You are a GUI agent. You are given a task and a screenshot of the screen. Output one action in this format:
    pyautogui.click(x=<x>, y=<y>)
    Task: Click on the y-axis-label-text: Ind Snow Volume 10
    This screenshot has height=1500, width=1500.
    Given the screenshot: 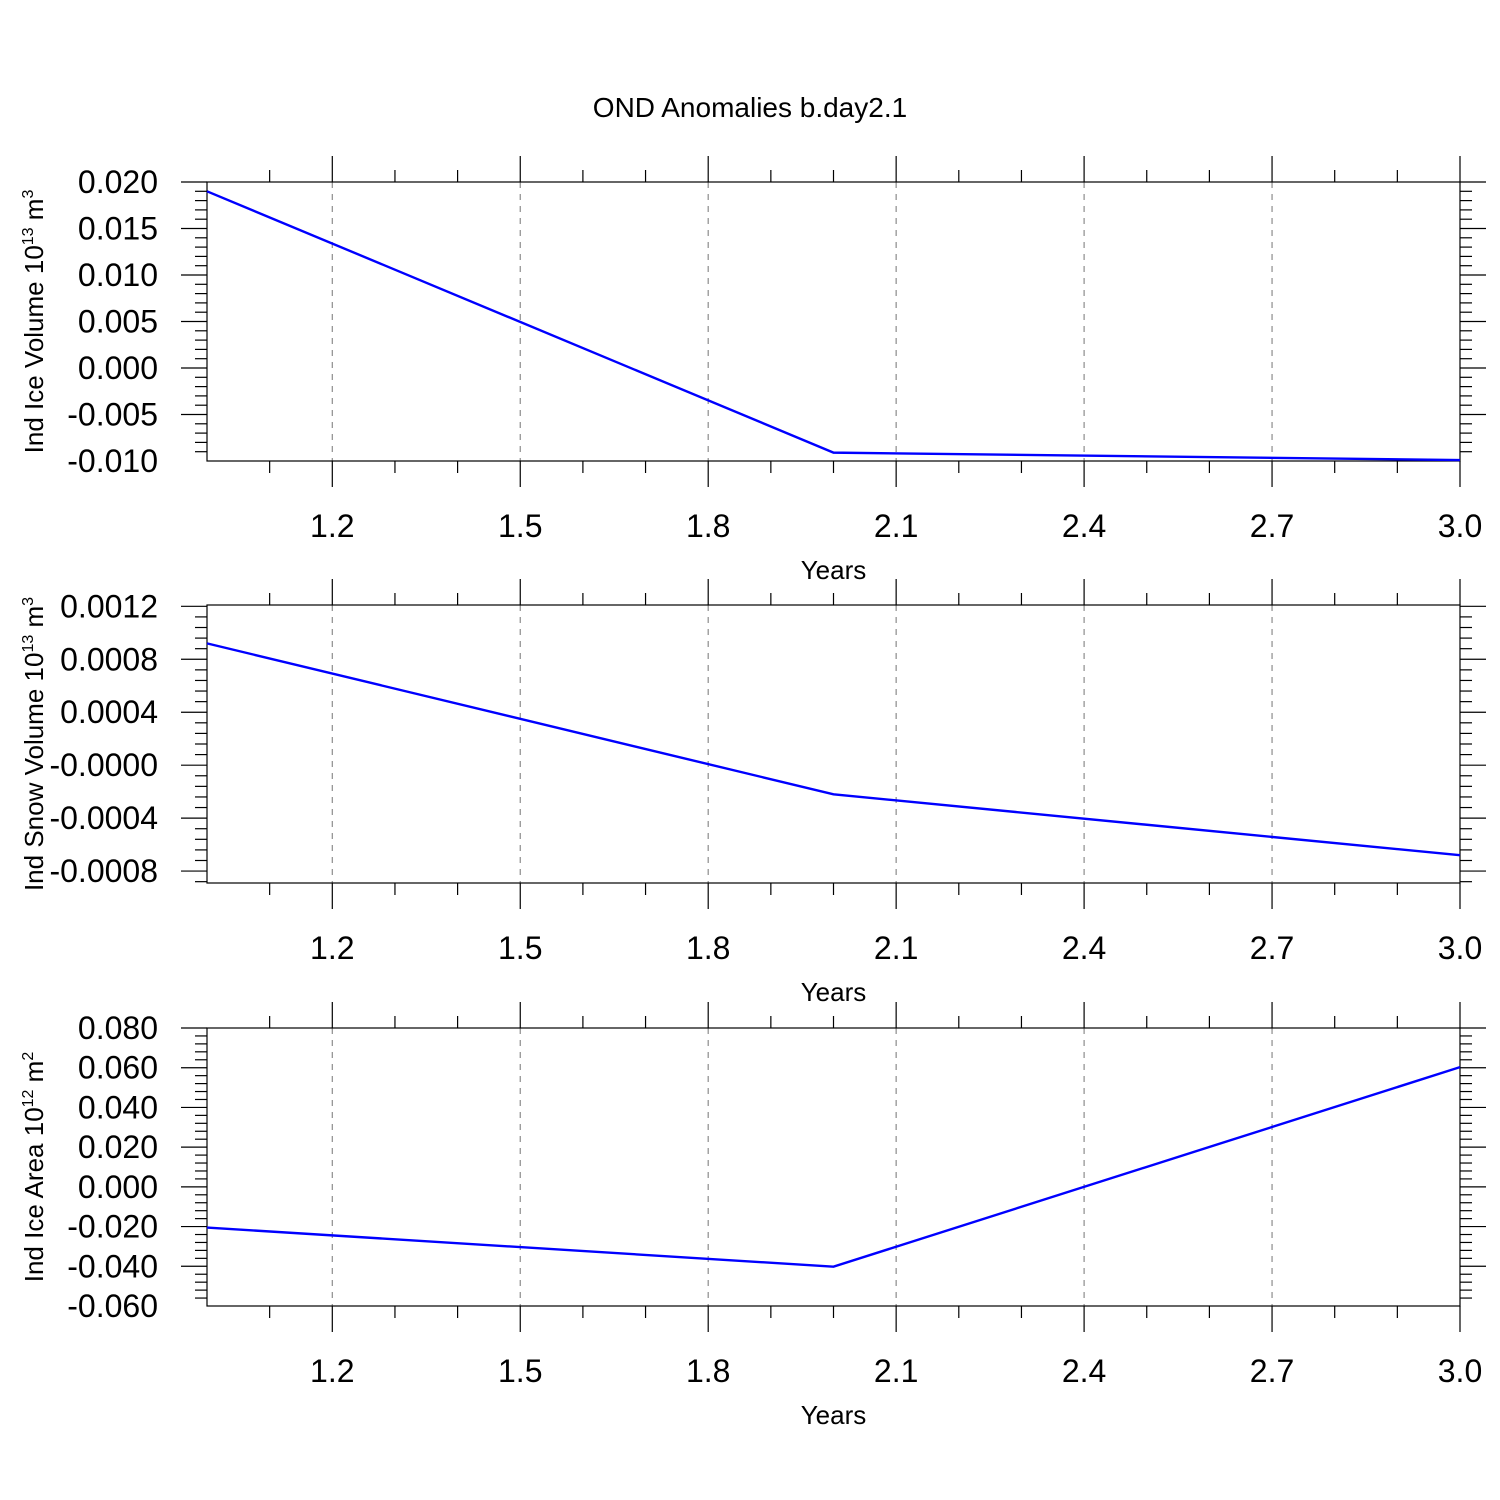 What is the action you would take?
    pyautogui.click(x=34, y=772)
    